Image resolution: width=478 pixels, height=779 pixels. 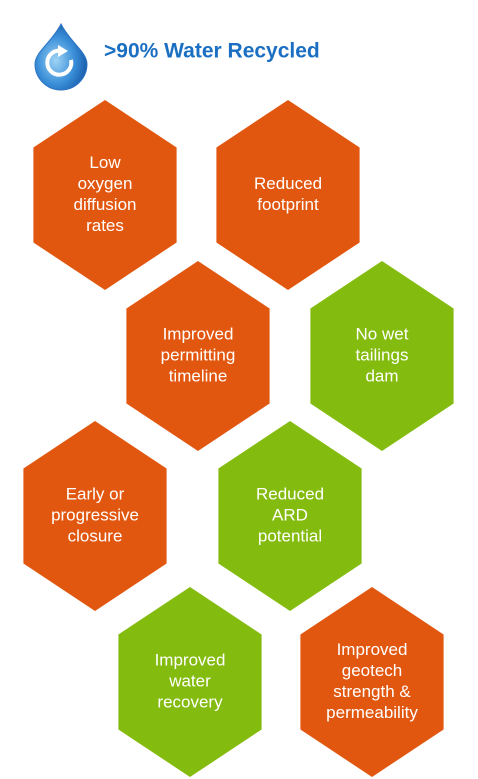 I want to click on hexagon-label: geotech, so click(x=372, y=670).